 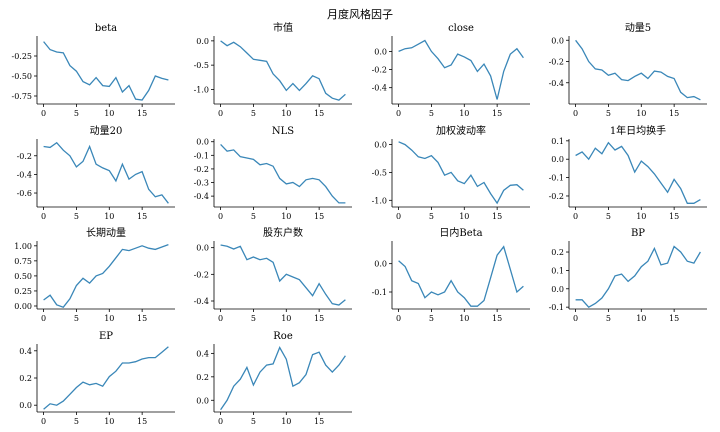 I want to click on panel-3: 动量5 0.0 -0.2 -0.4 0 5 10 15, so click(x=628, y=70).